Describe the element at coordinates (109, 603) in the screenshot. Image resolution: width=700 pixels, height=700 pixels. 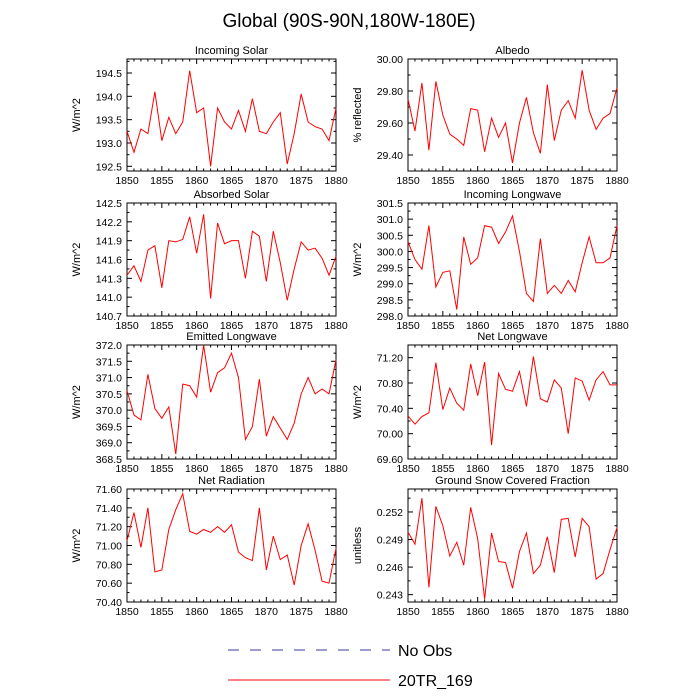
I see `panel-7-ytick-label: 70.40` at that location.